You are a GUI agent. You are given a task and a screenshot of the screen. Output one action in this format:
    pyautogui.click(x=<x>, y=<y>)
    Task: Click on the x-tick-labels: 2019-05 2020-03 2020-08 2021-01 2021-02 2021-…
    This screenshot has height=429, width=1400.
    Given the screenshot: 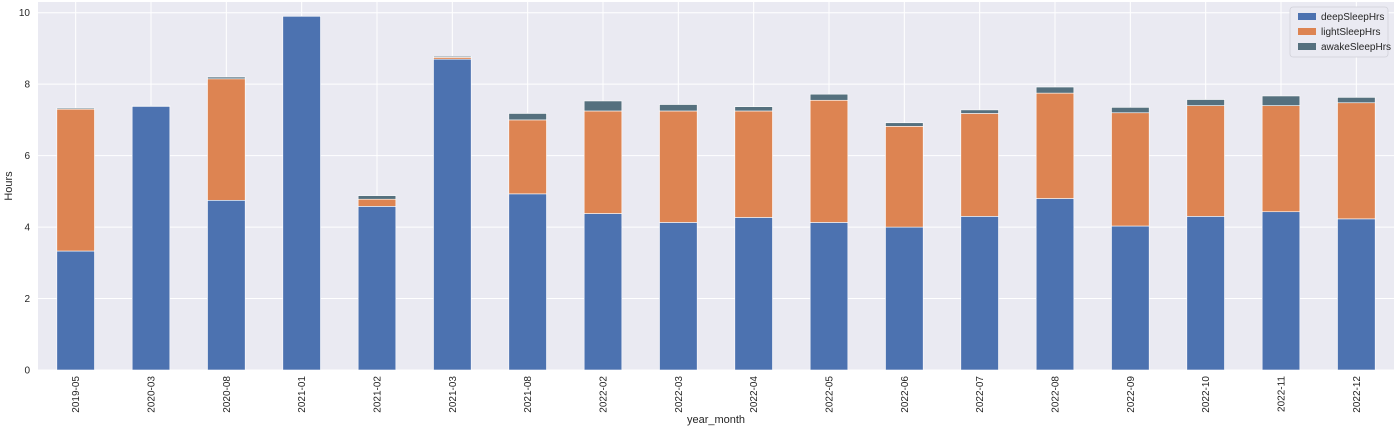 What is the action you would take?
    pyautogui.click(x=717, y=394)
    